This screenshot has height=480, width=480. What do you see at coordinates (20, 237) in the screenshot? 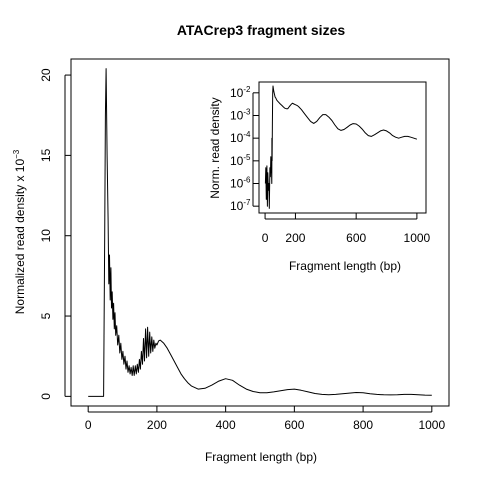
I see `main-y-axis-label-text: Normalized read density x 10` at bounding box center [20, 237].